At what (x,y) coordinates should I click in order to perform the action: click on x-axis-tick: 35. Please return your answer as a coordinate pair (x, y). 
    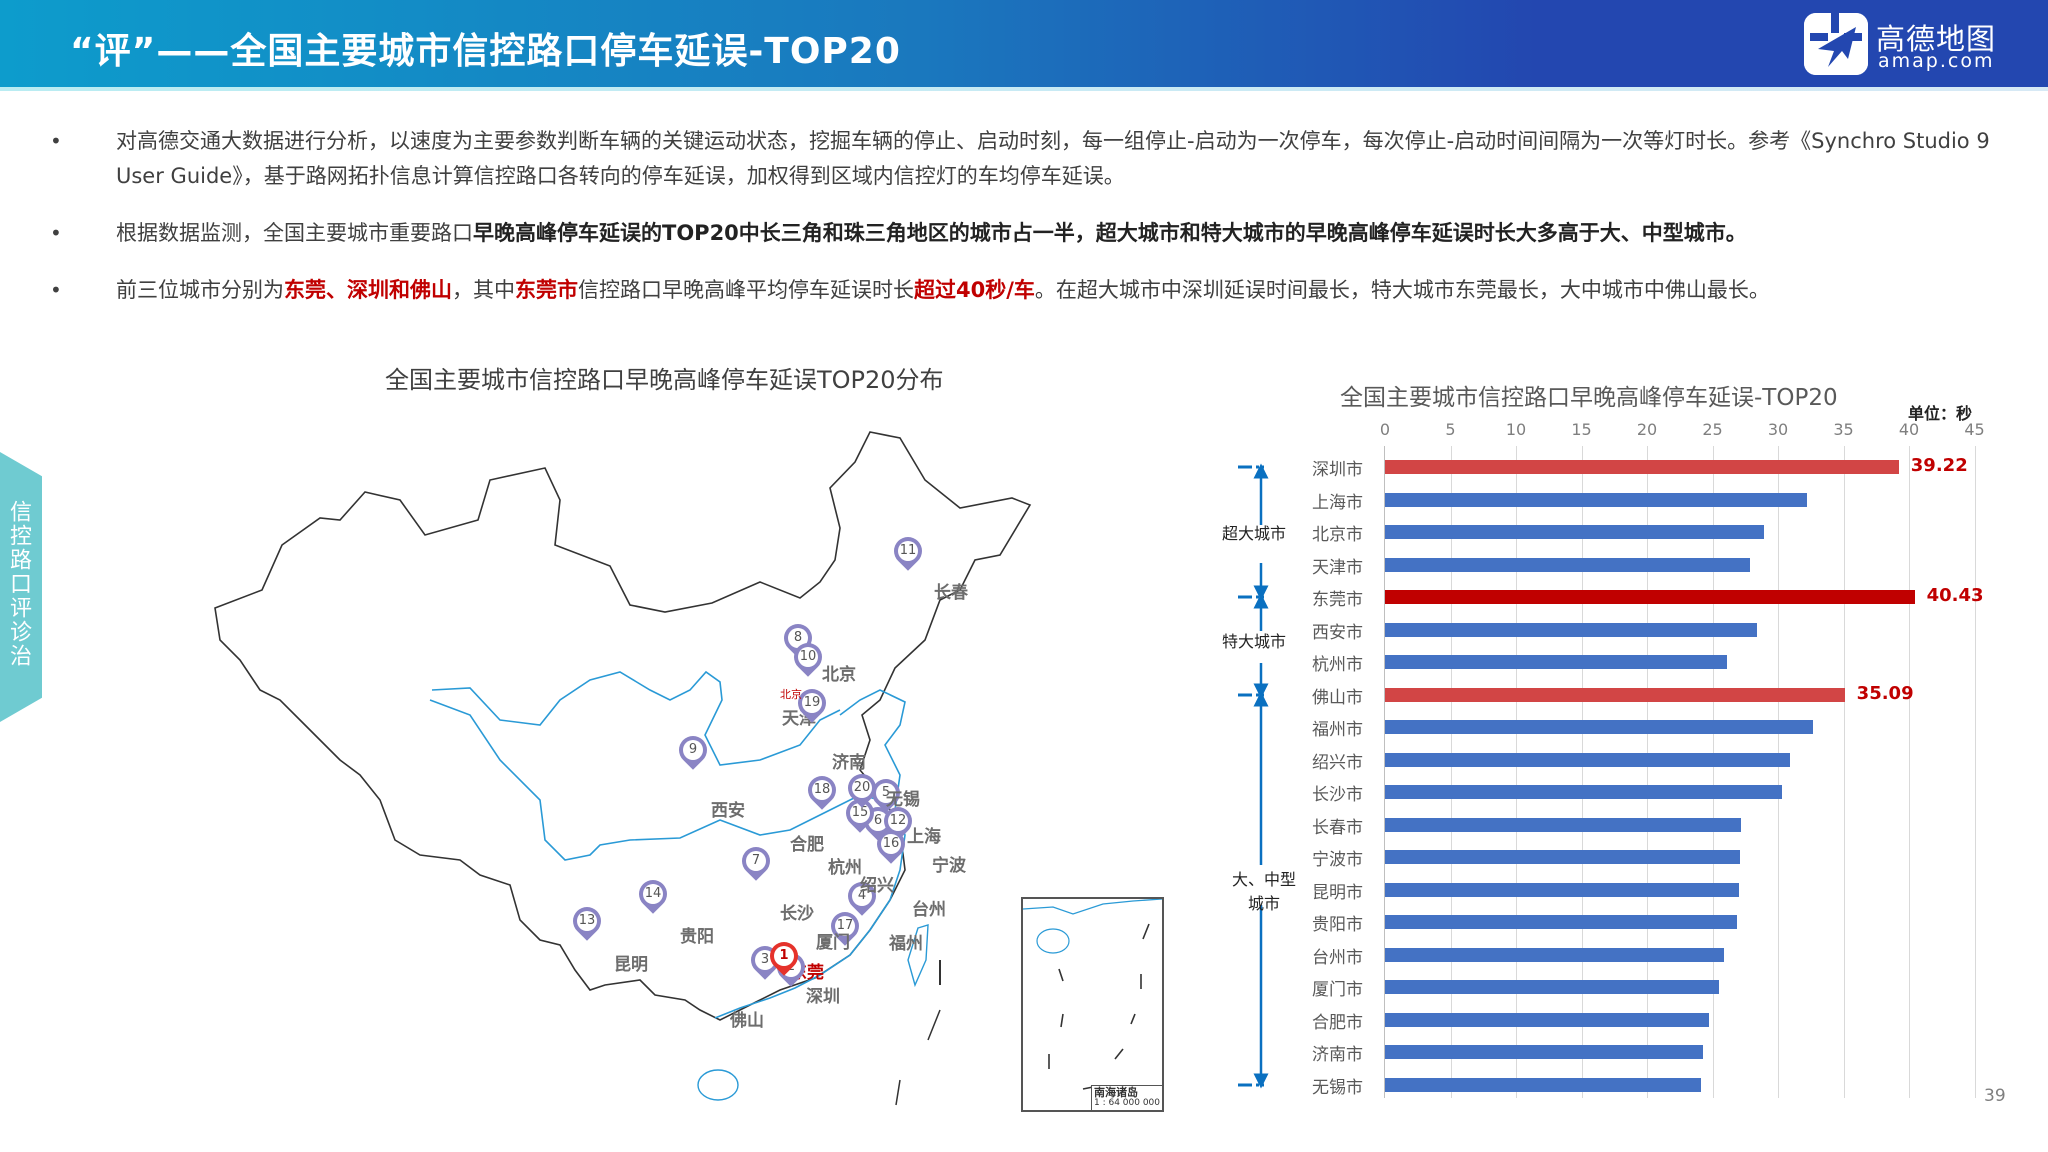
    Looking at the image, I should click on (1843, 429).